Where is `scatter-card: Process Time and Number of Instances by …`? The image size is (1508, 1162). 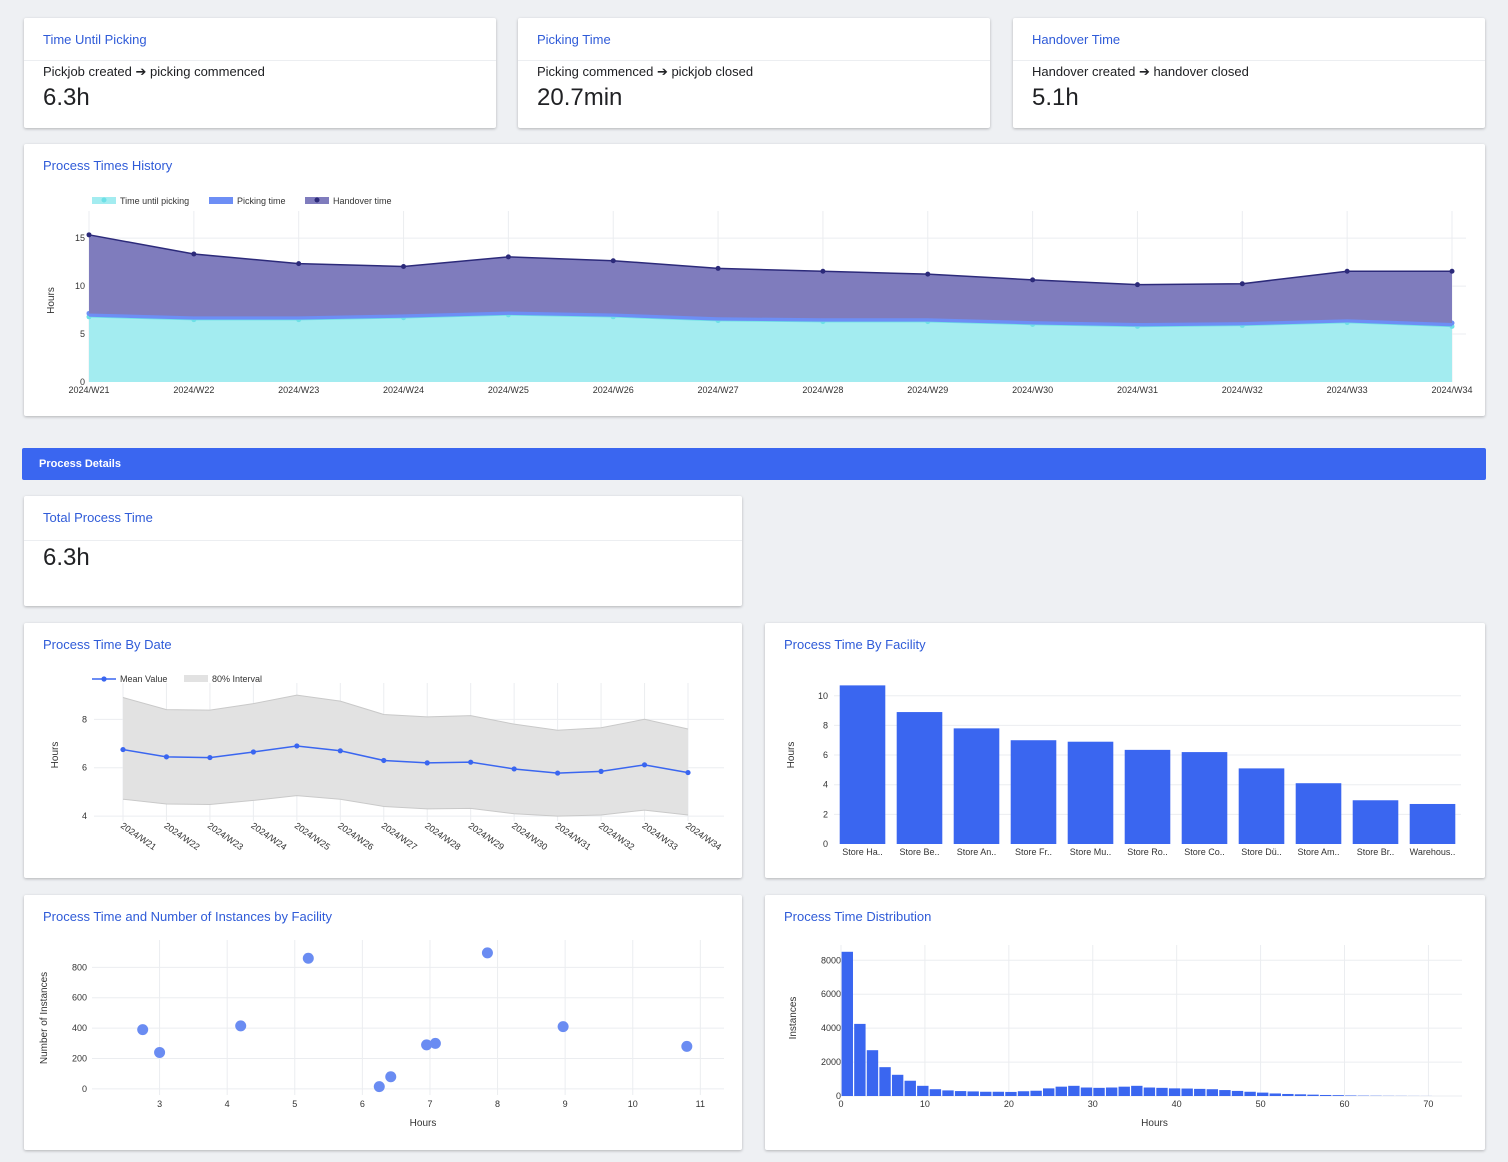
scatter-card: Process Time and Number of Instances by … is located at coordinates (383, 1022).